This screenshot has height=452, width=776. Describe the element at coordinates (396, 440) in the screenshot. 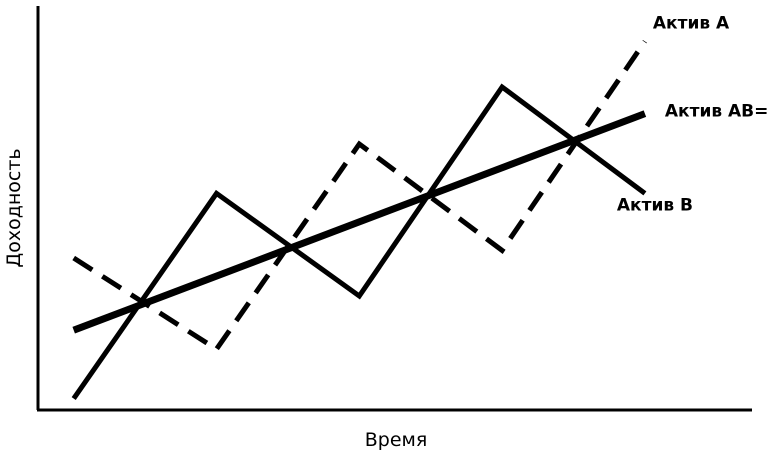

I see `x-axis-title: Время` at that location.